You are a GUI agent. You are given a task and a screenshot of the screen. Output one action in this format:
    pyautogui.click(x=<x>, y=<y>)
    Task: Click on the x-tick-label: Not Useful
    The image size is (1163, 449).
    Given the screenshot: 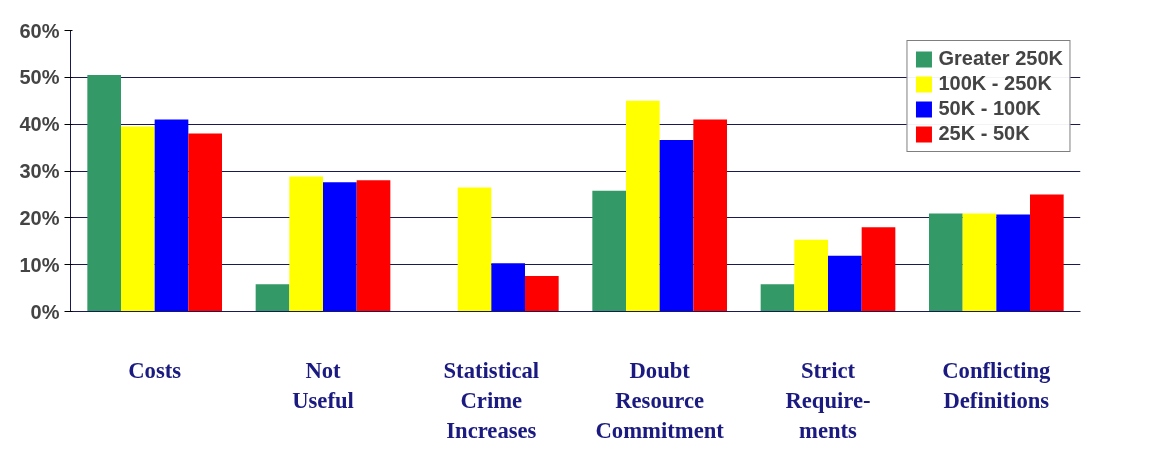 What is the action you would take?
    pyautogui.click(x=323, y=385)
    